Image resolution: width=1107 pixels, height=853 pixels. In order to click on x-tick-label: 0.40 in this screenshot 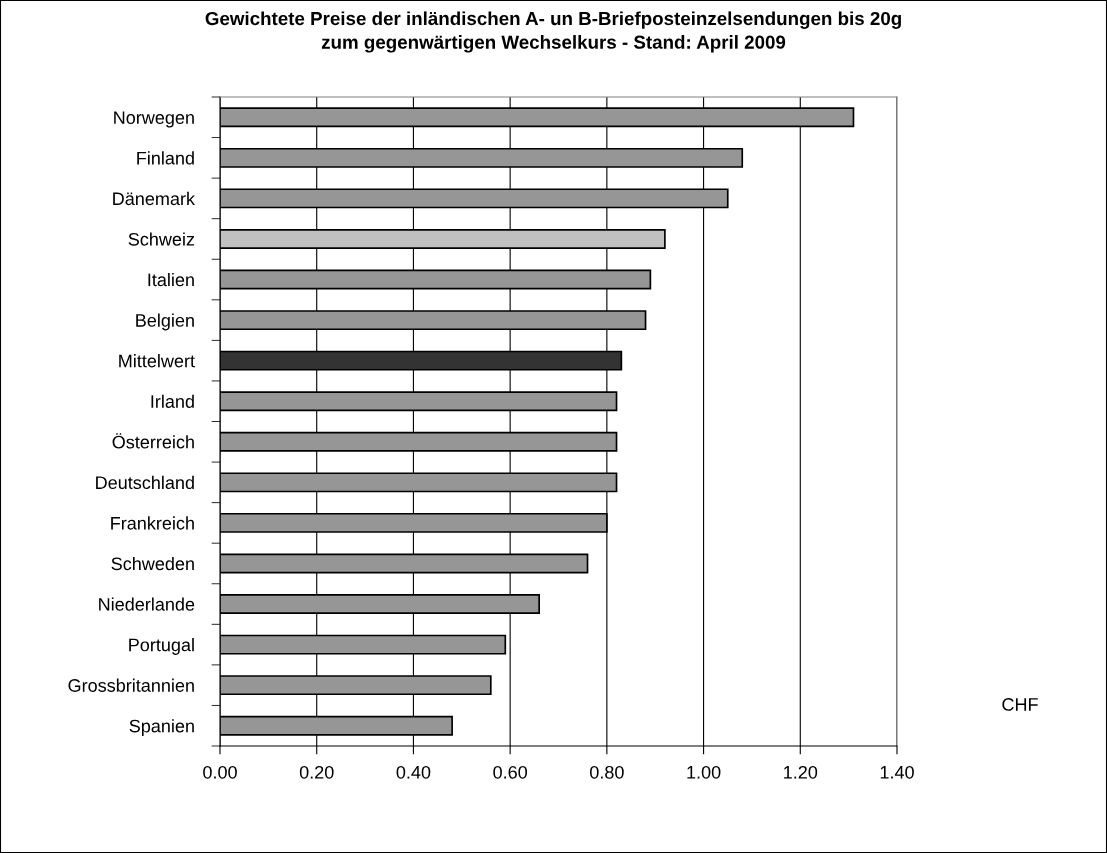, I will do `click(413, 772)`.